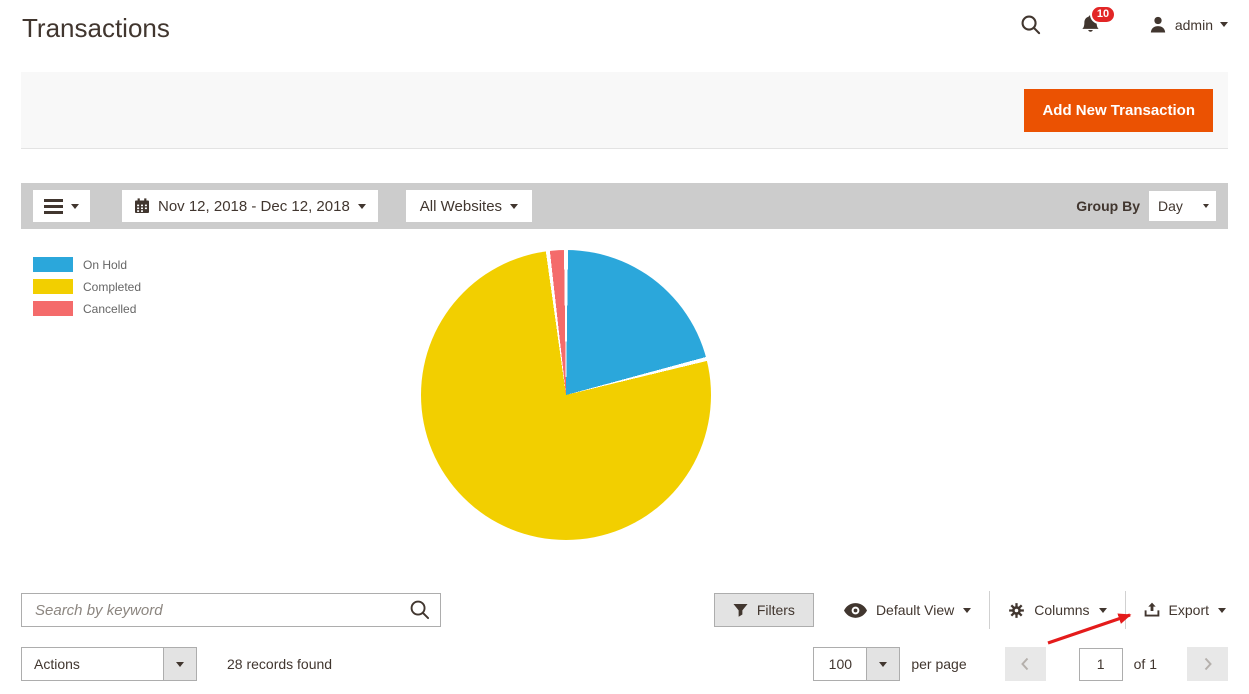 The height and width of the screenshot is (694, 1249). I want to click on per-page-value: 100, so click(840, 664).